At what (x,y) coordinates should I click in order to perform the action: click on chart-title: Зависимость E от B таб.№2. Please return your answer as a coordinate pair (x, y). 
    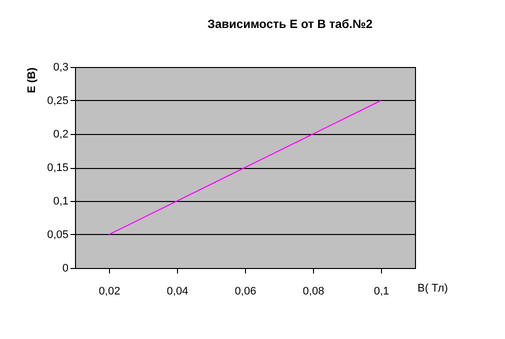
    Looking at the image, I should click on (290, 24).